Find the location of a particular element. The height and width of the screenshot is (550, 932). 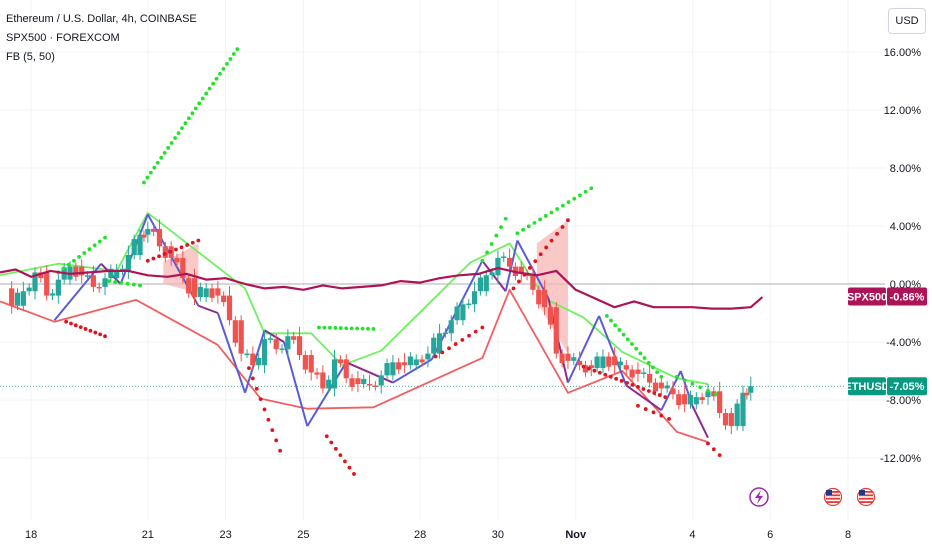

value-tags: SPX500 -0.86% ETHUSD -7.05% is located at coordinates (885, 341).